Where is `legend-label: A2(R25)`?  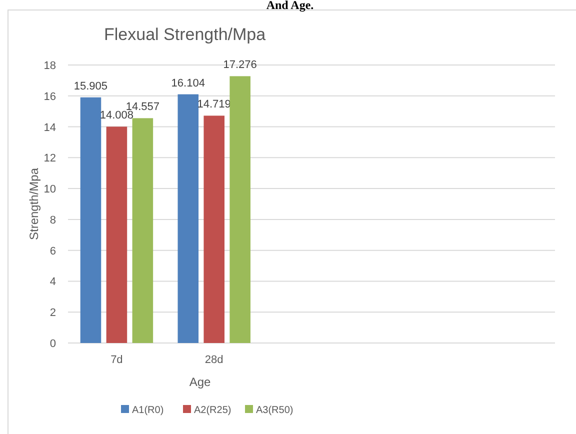
legend-label: A2(R25) is located at coordinates (213, 410).